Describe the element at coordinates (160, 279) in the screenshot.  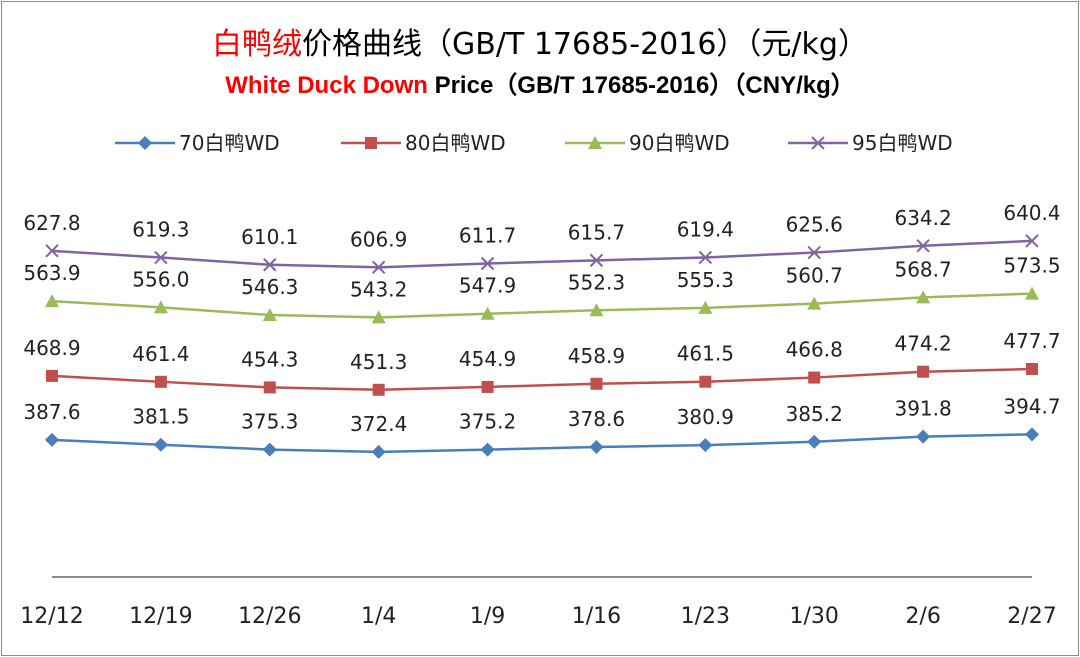
I see `data-label: 556.0` at that location.